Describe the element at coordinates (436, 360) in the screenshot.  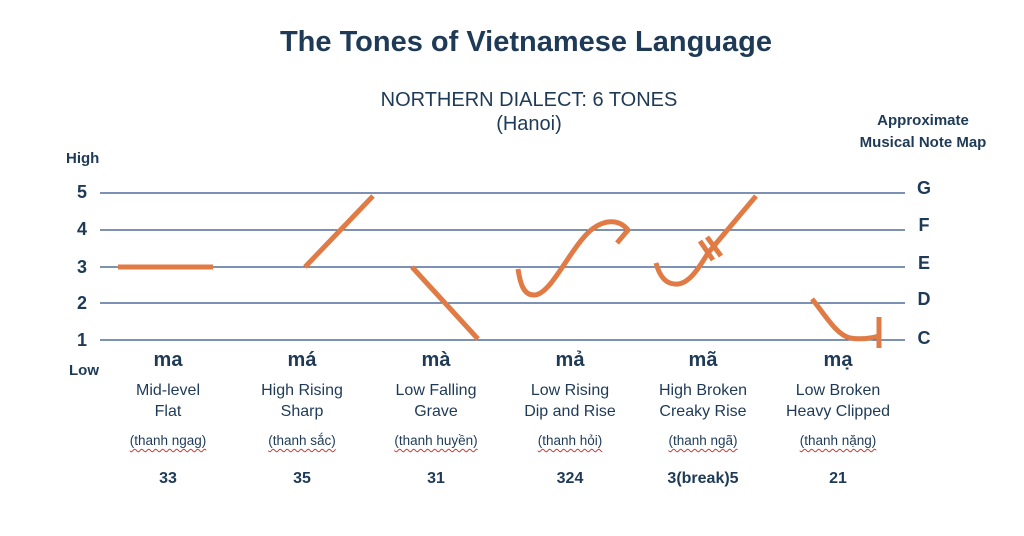
I see `tone-syllable: mà` at that location.